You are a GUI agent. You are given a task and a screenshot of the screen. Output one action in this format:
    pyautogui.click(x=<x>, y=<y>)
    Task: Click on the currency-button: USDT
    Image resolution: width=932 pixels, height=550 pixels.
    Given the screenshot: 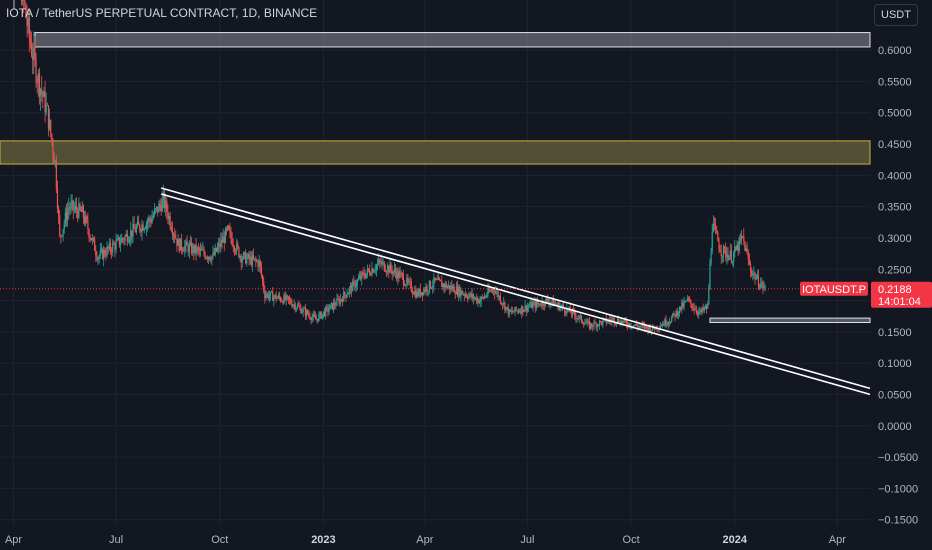 What is the action you would take?
    pyautogui.click(x=896, y=15)
    